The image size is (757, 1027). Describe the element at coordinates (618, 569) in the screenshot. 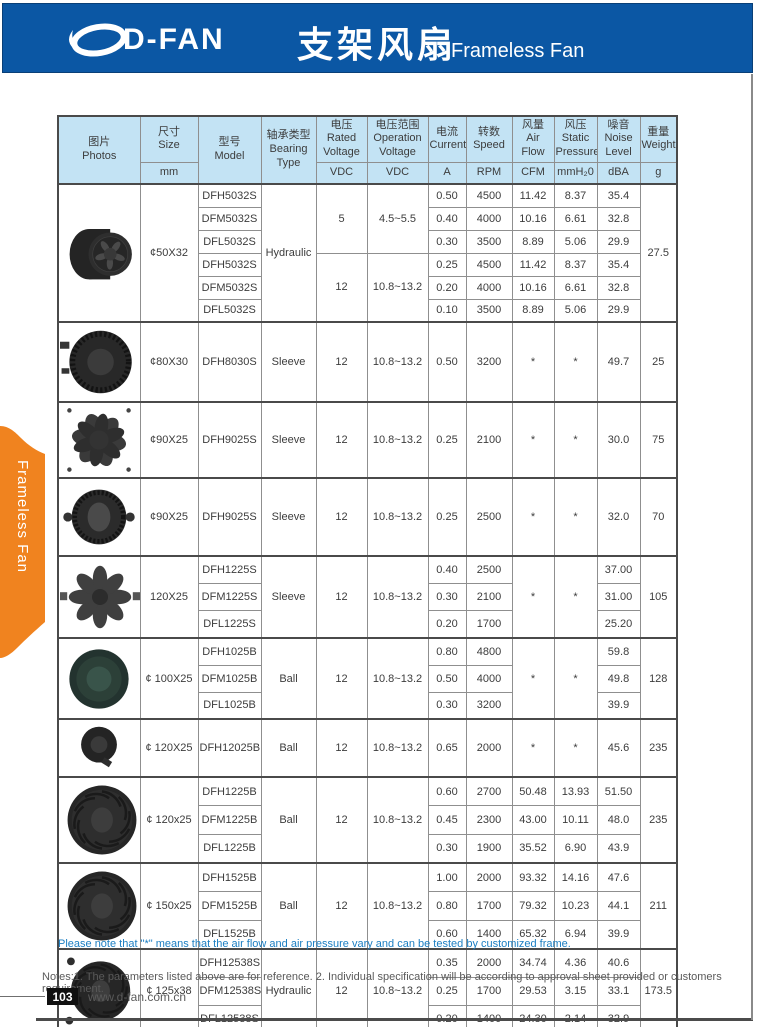

I see `cell-noise-level: 37.00` at that location.